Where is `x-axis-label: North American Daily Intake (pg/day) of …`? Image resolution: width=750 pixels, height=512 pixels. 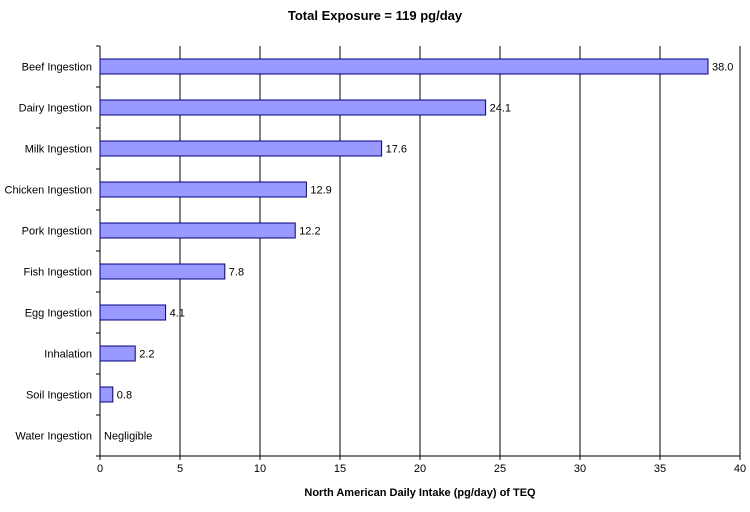
x-axis-label: North American Daily Intake (pg/day) of … is located at coordinates (420, 493).